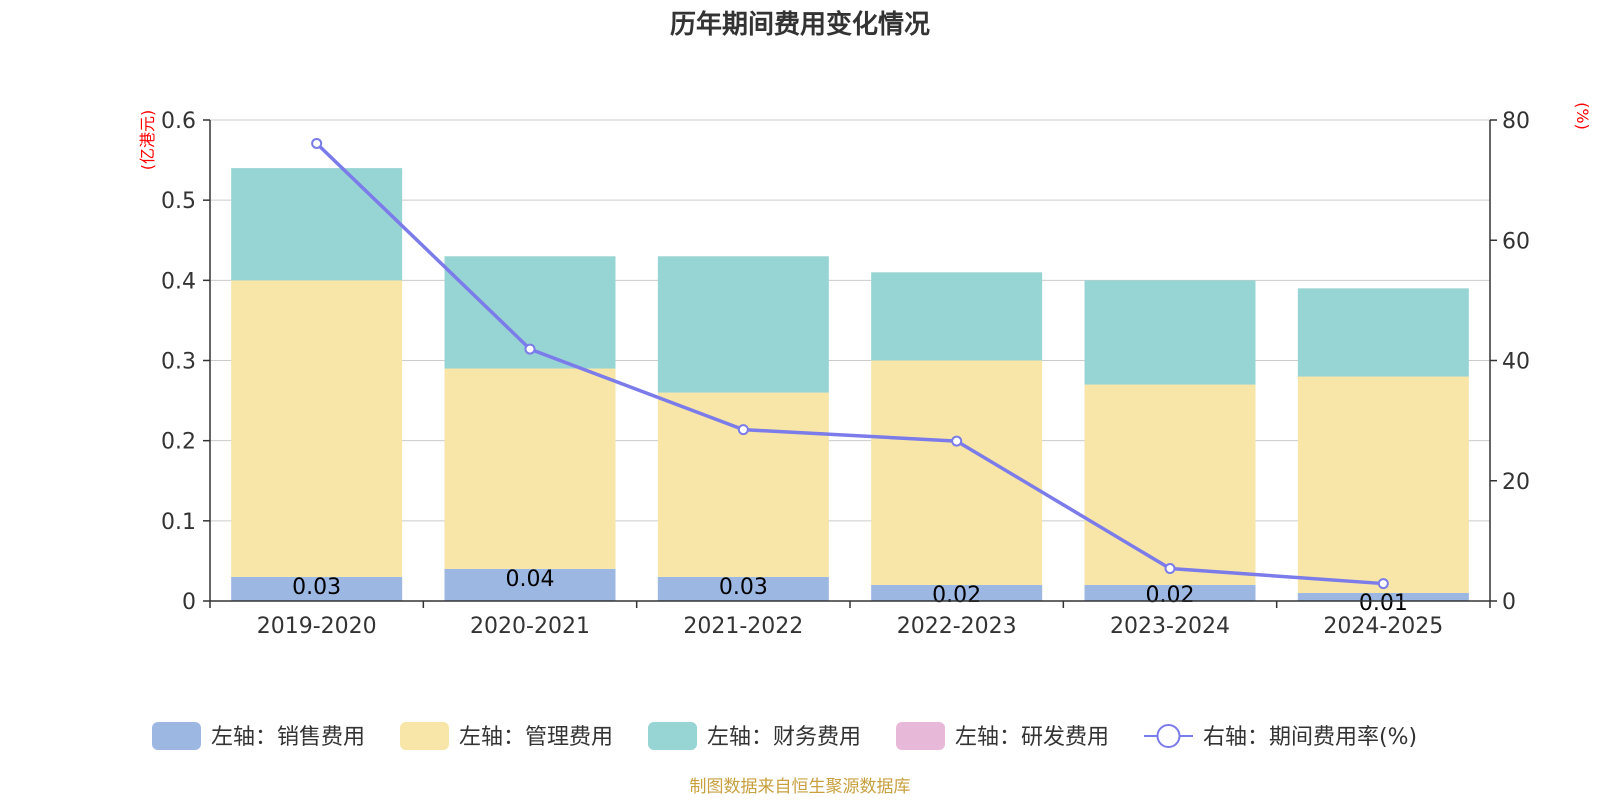 Image resolution: width=1600 pixels, height=800 pixels. What do you see at coordinates (536, 737) in the screenshot?
I see `legend-label: 左轴：管理费用` at bounding box center [536, 737].